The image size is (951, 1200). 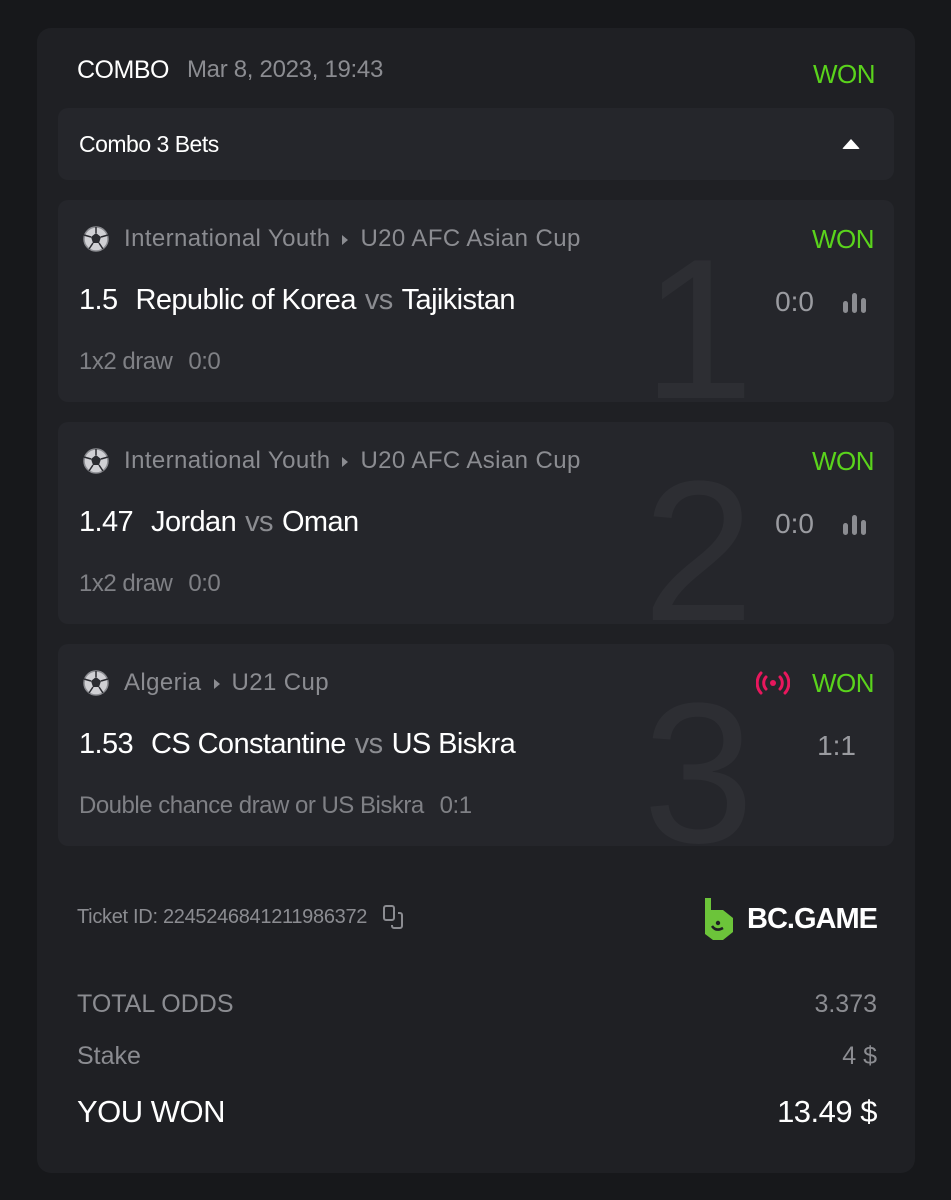 What do you see at coordinates (859, 1056) in the screenshot?
I see `stake-value: 4 $` at bounding box center [859, 1056].